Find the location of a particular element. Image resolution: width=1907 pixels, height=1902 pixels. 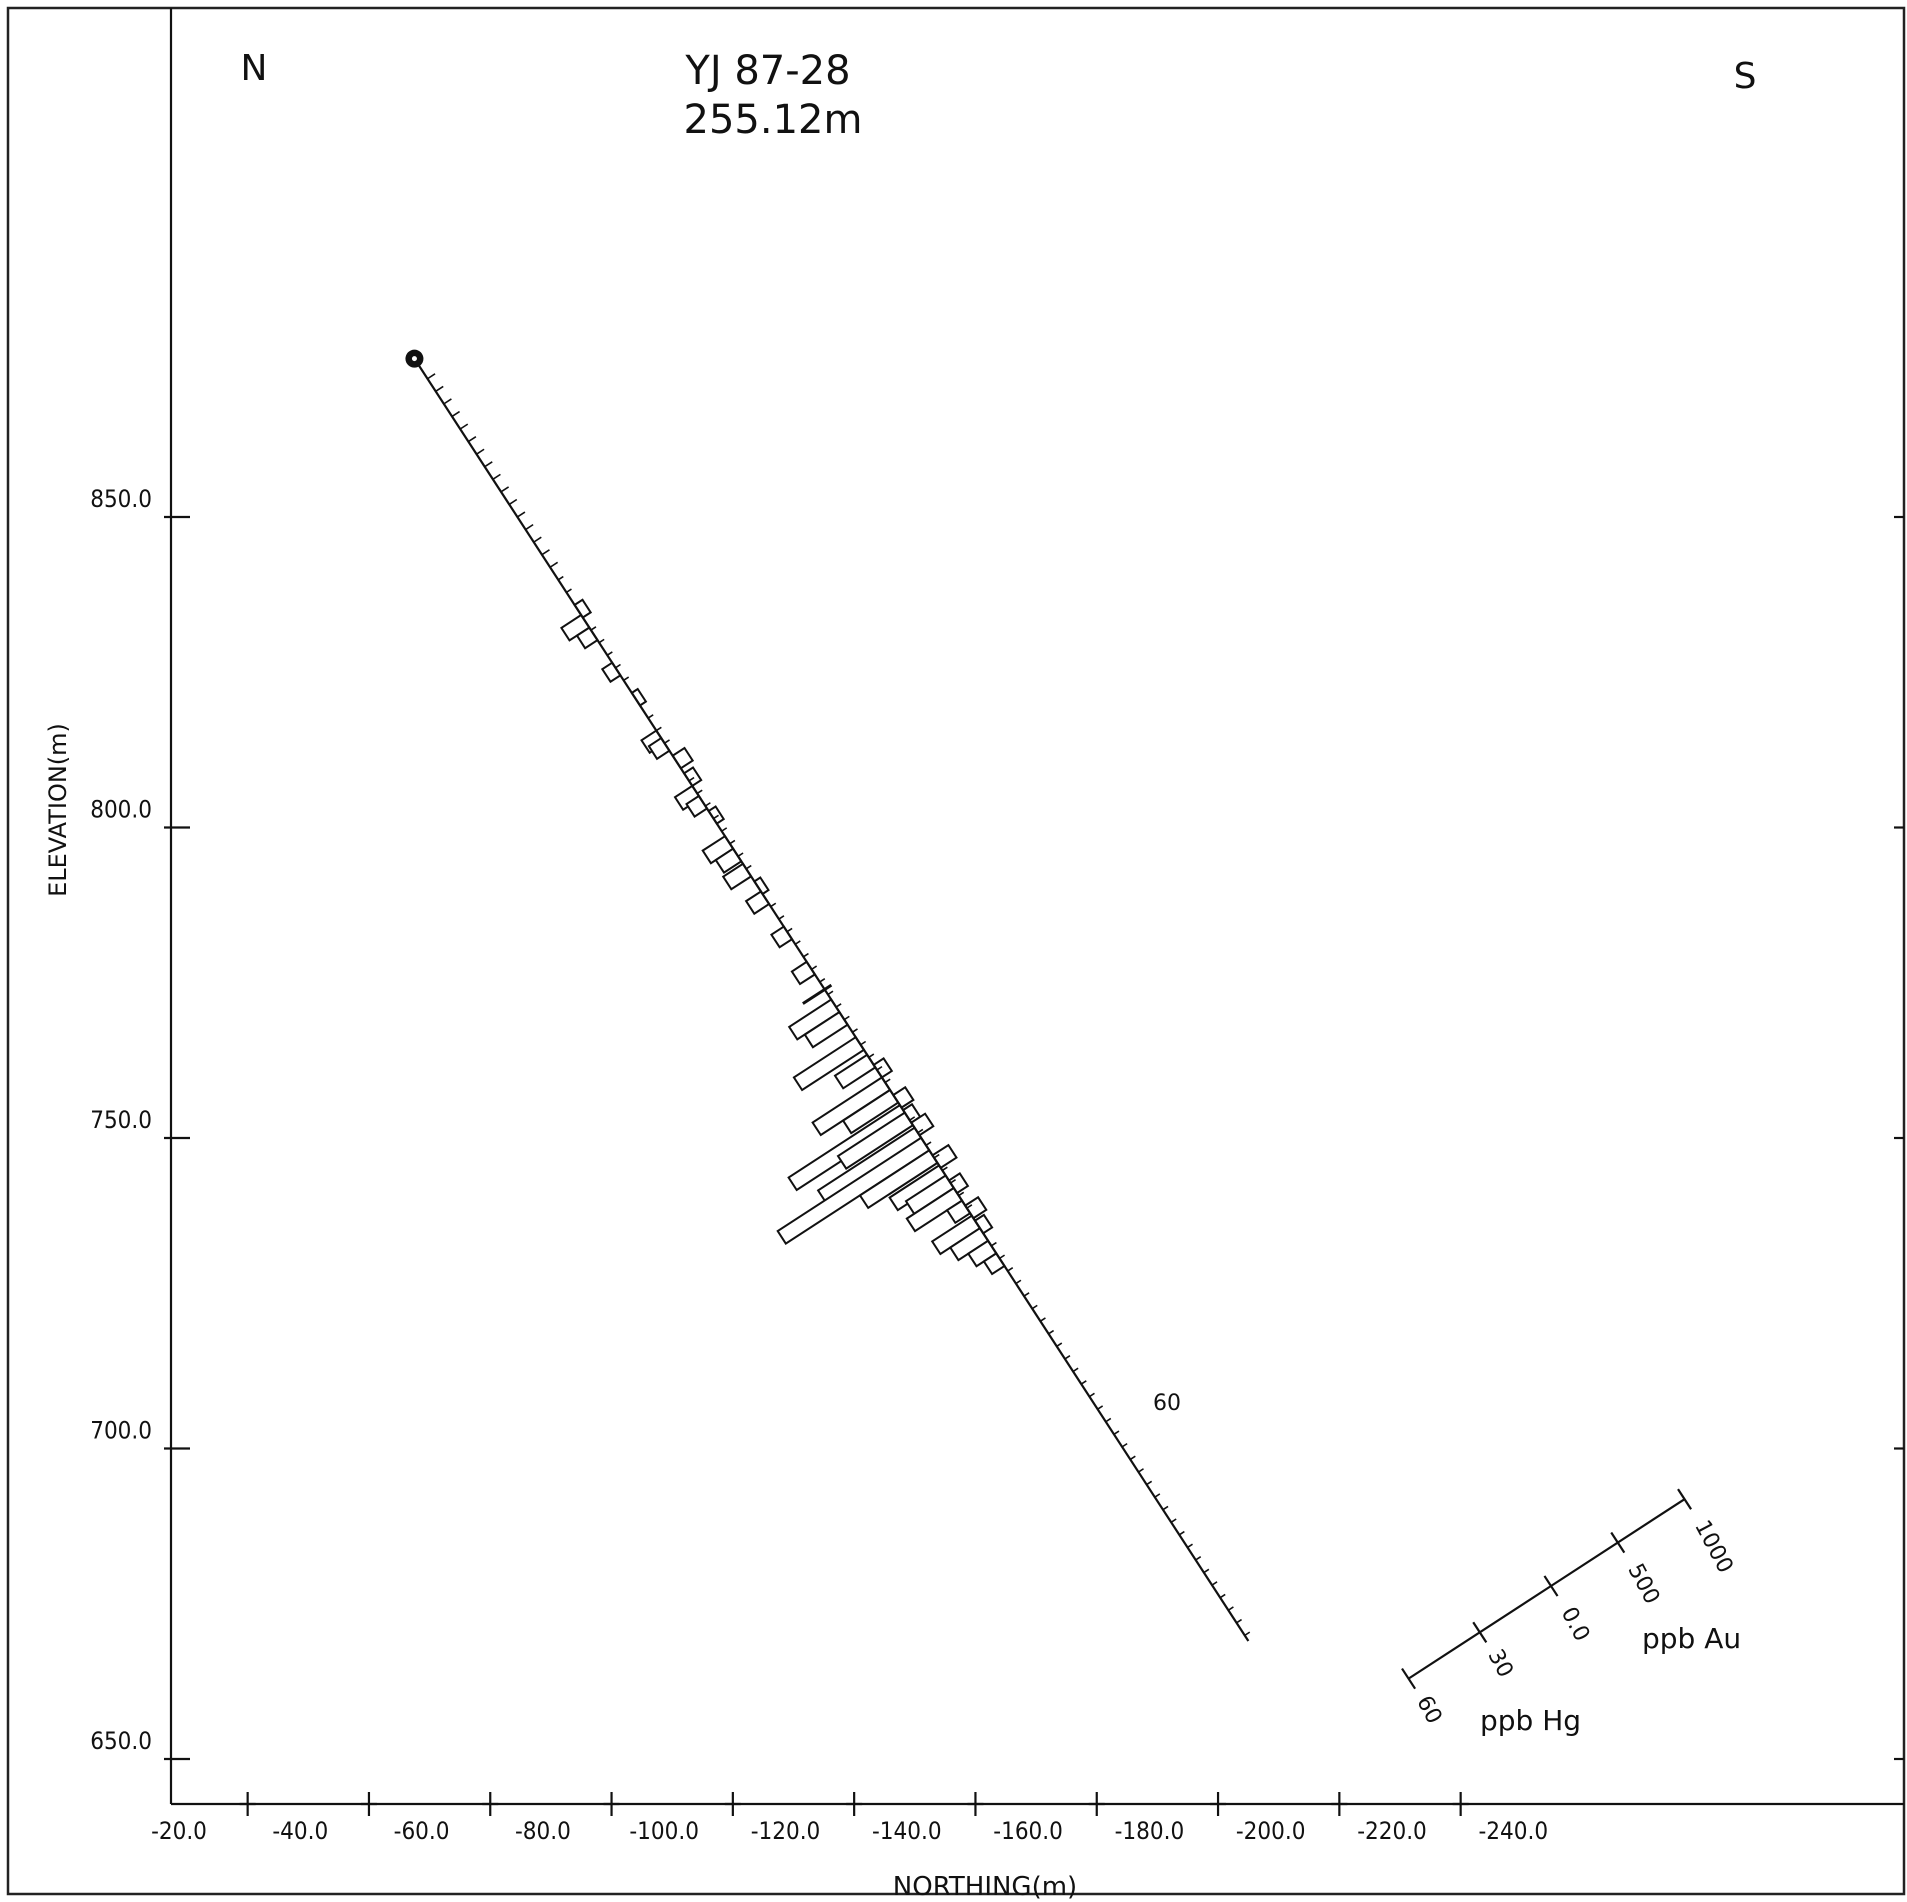

x-tick-label: -80.0 is located at coordinates (543, 1831).